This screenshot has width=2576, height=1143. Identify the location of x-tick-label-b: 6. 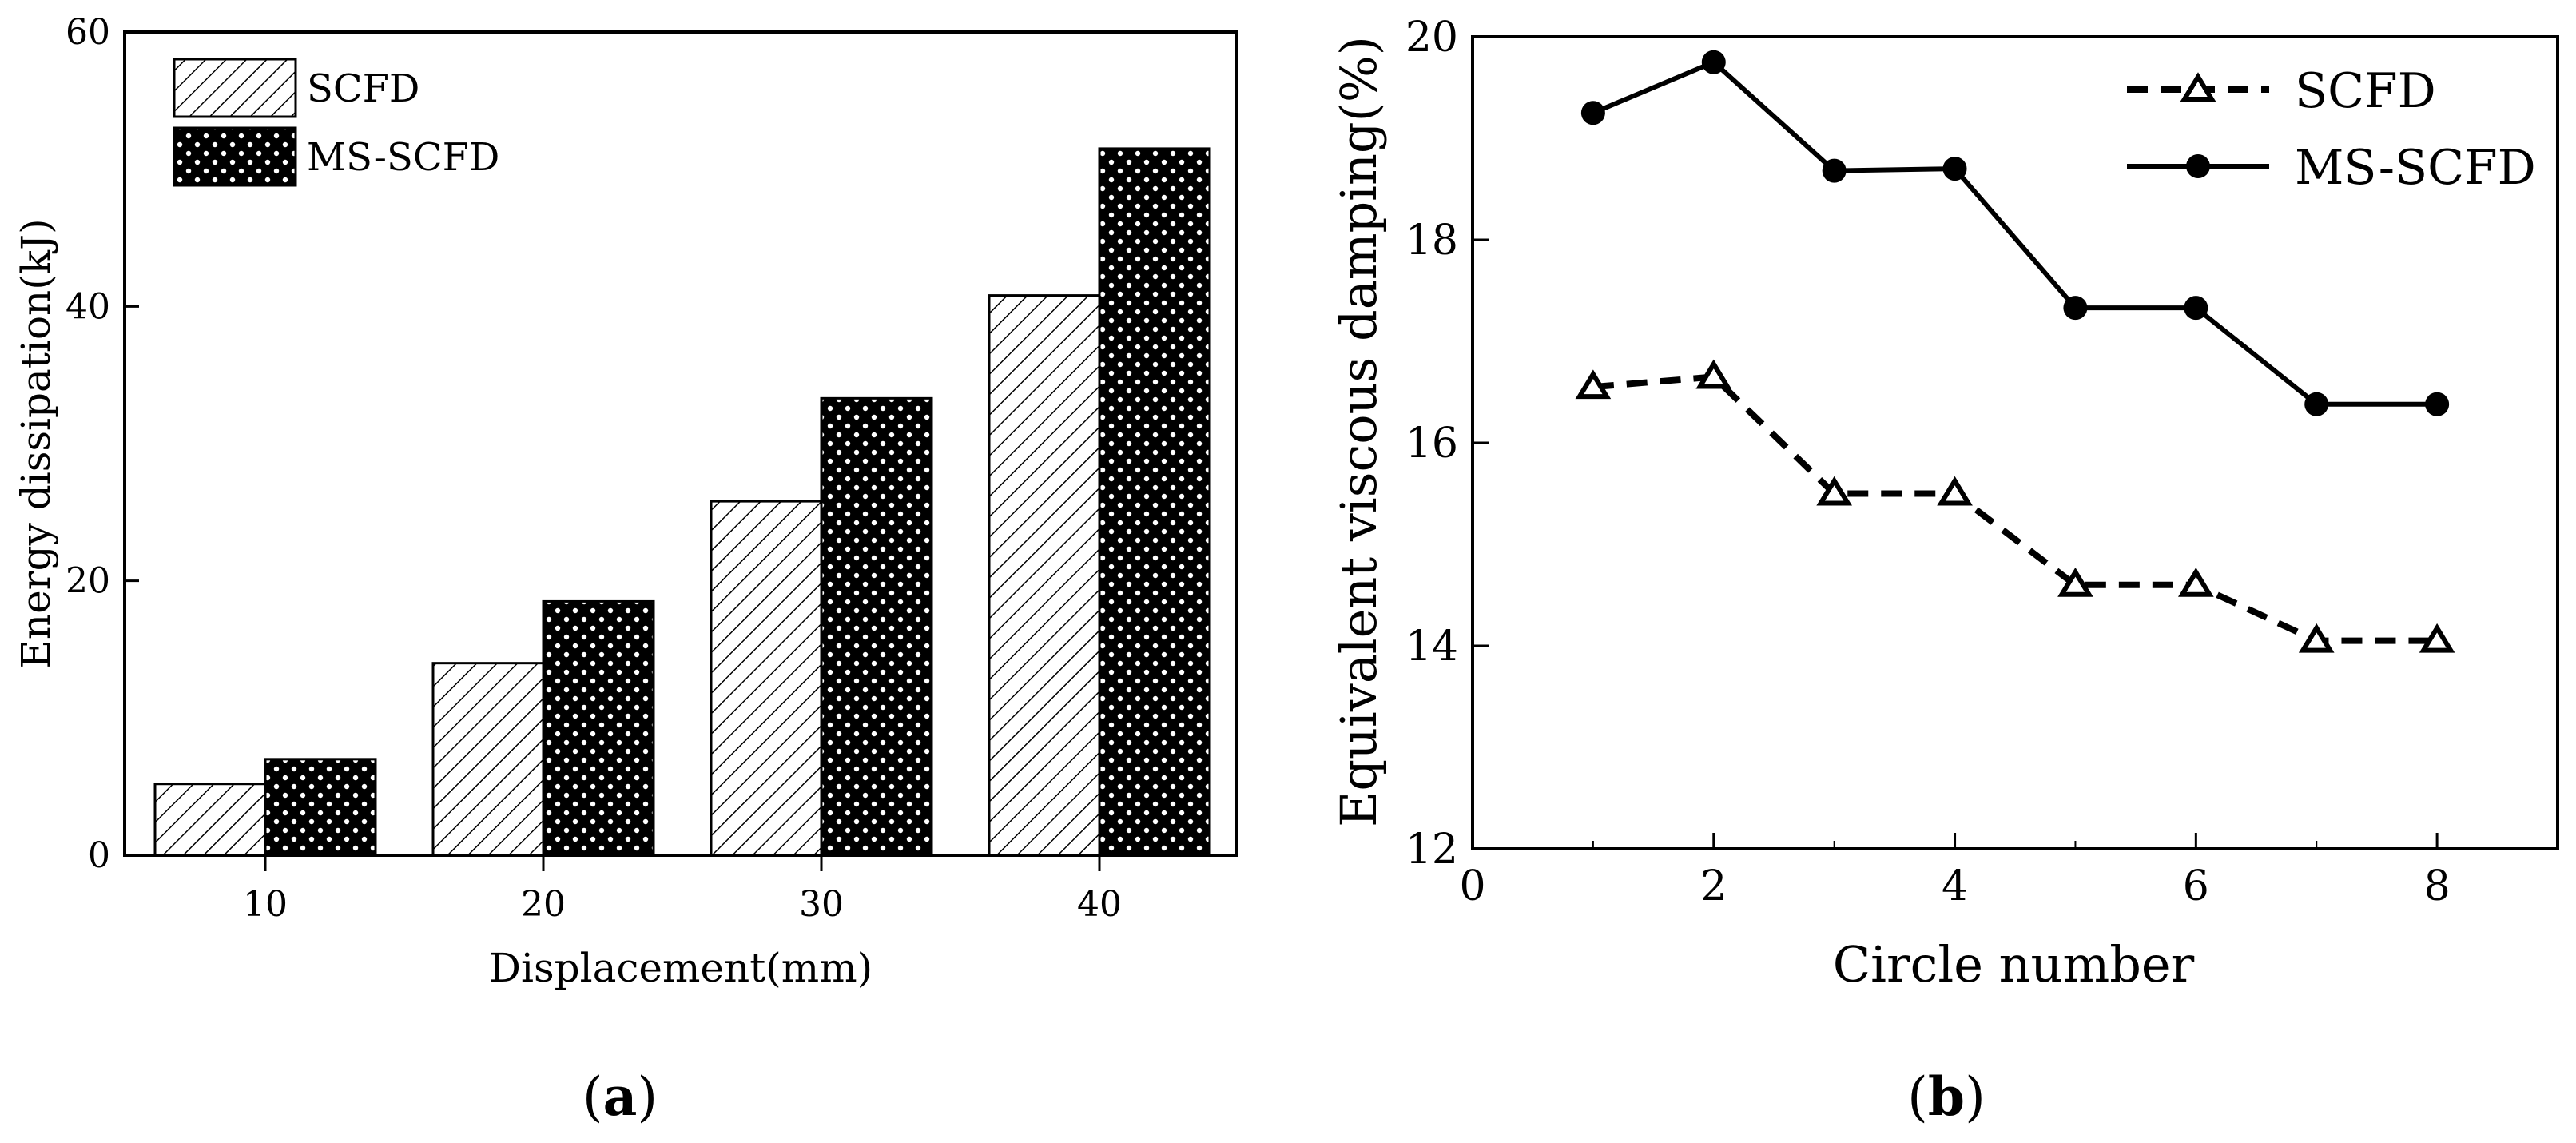
(2196, 886).